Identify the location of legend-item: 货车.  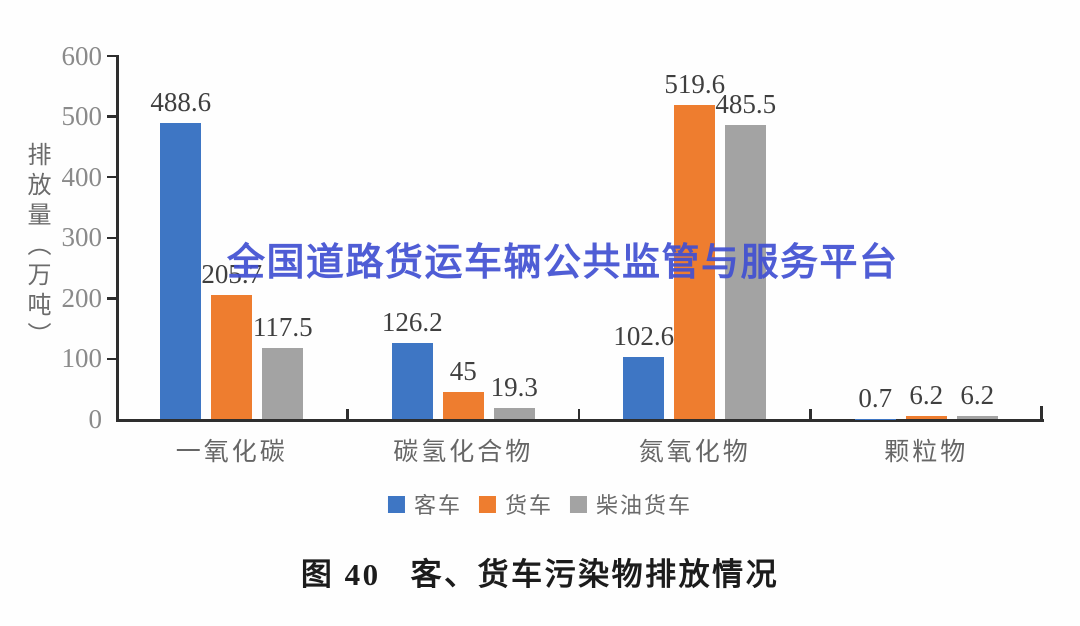
(516, 504).